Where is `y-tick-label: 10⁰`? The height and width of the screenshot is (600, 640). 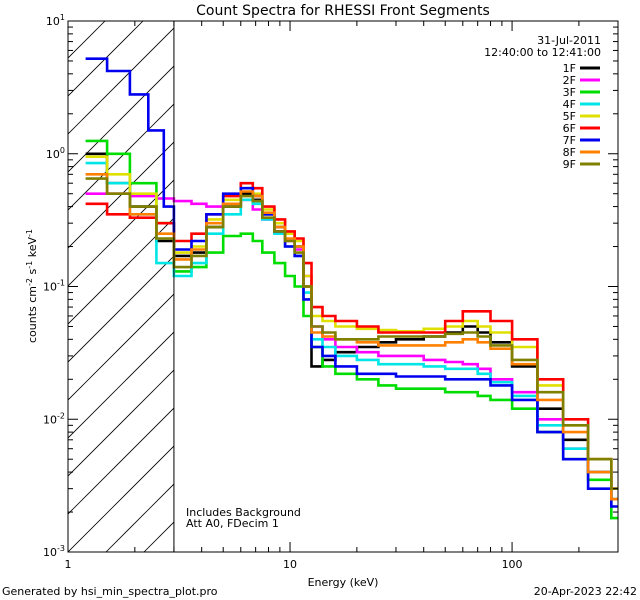
y-tick-label: 10⁰ is located at coordinates (55, 153).